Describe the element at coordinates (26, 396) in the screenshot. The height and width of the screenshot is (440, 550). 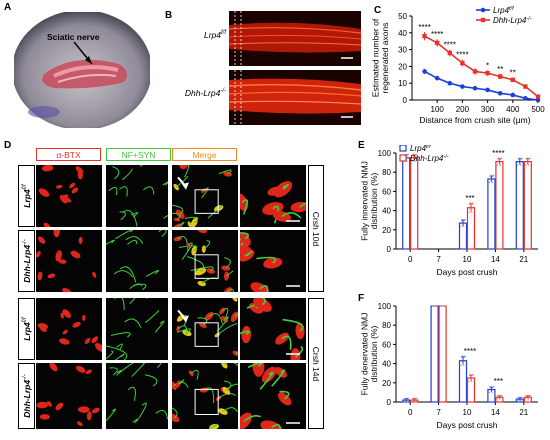
I see `panel-d-row-label-4: Dhh-Lrp4-/-` at that location.